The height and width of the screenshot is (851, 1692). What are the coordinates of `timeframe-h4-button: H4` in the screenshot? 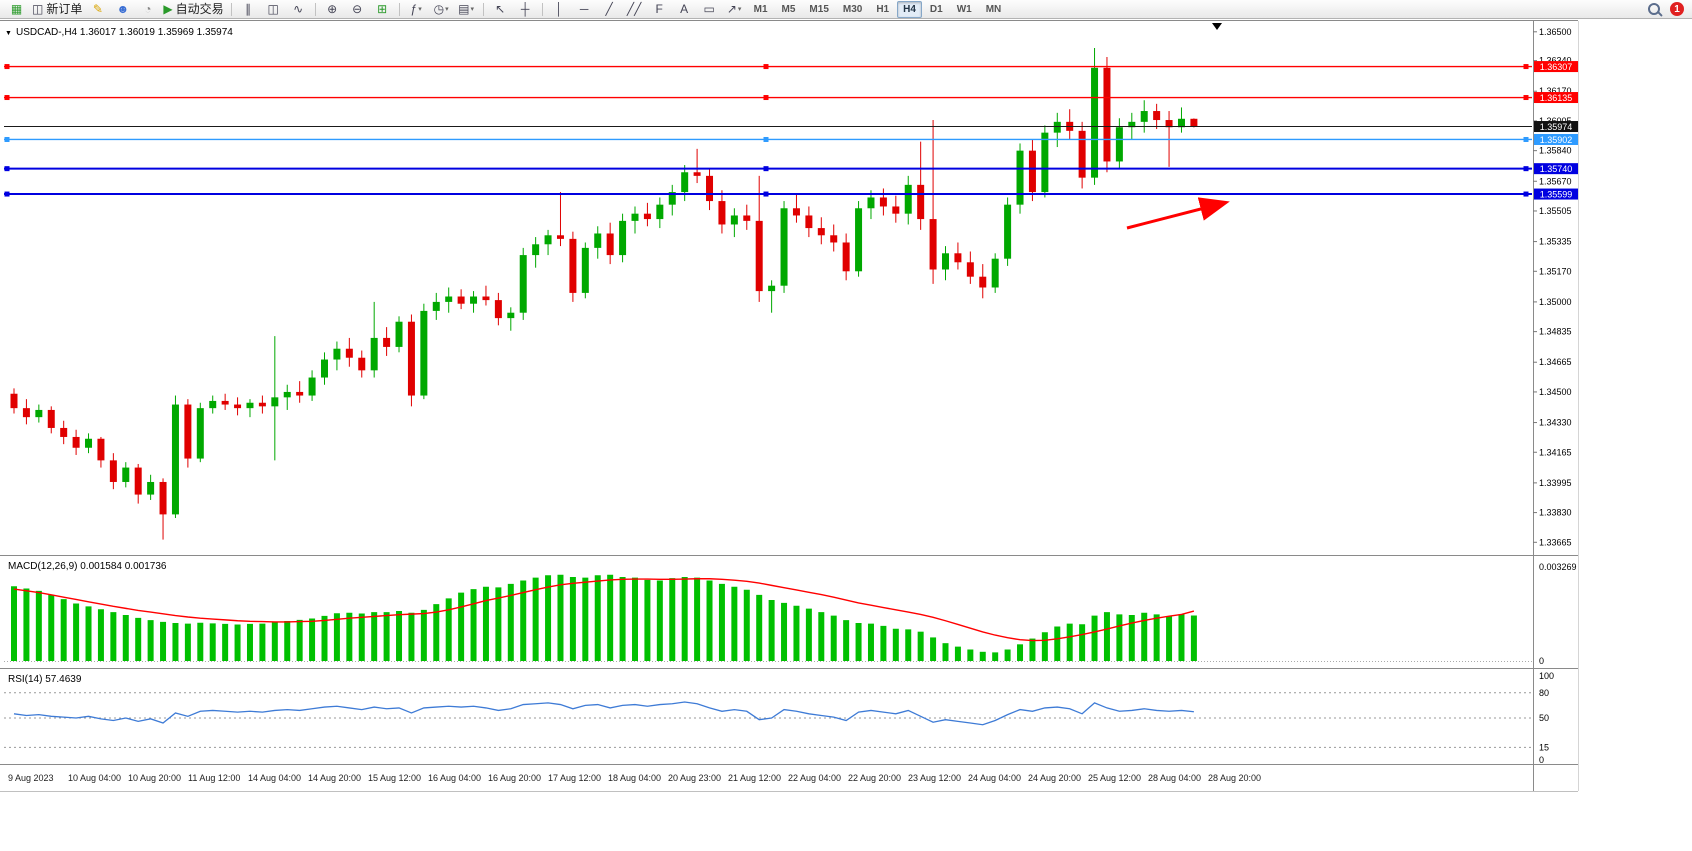 It's located at (909, 9).